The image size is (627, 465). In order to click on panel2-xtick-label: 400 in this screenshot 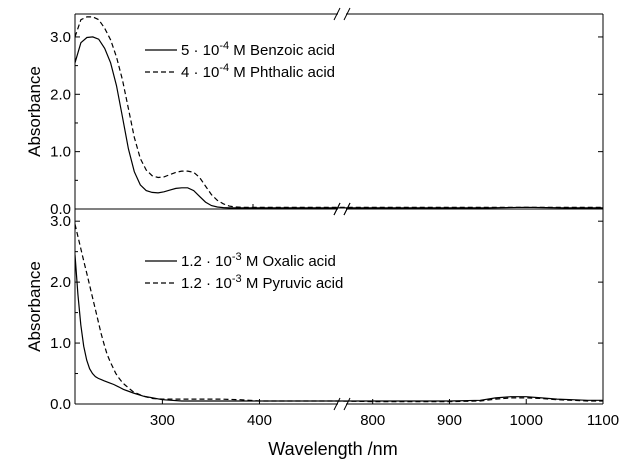, I will do `click(259, 420)`.